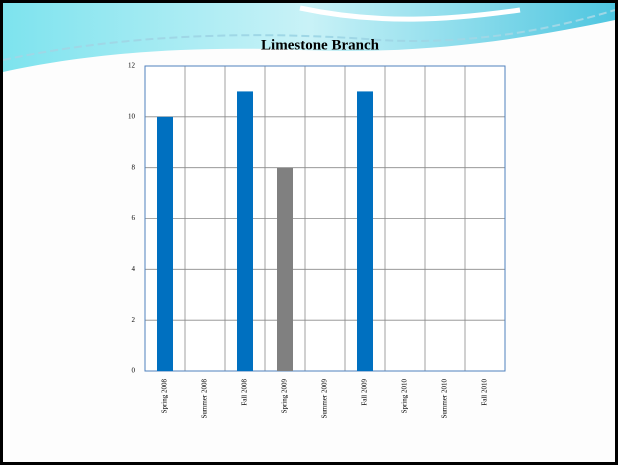 The image size is (618, 465). What do you see at coordinates (410, 13) in the screenshot?
I see `wave-highlight` at bounding box center [410, 13].